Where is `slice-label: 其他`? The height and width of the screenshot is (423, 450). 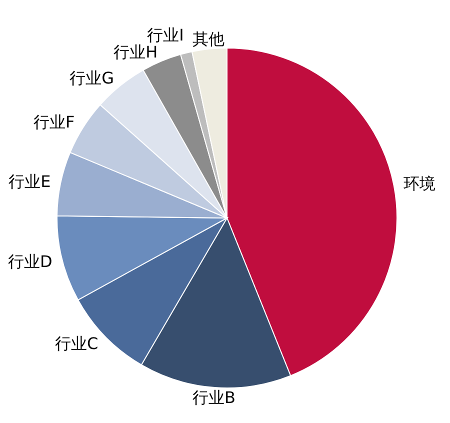 slice-label: 其他 is located at coordinates (208, 38).